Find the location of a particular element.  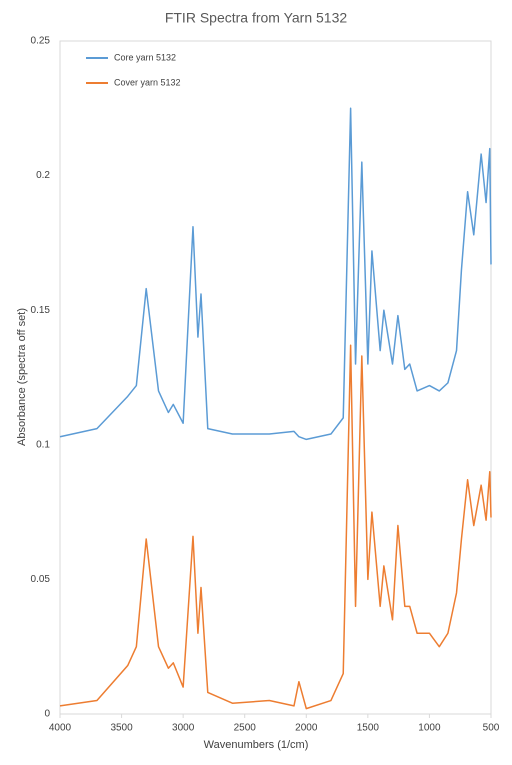

x-tick-label: 2500 is located at coordinates (245, 728).